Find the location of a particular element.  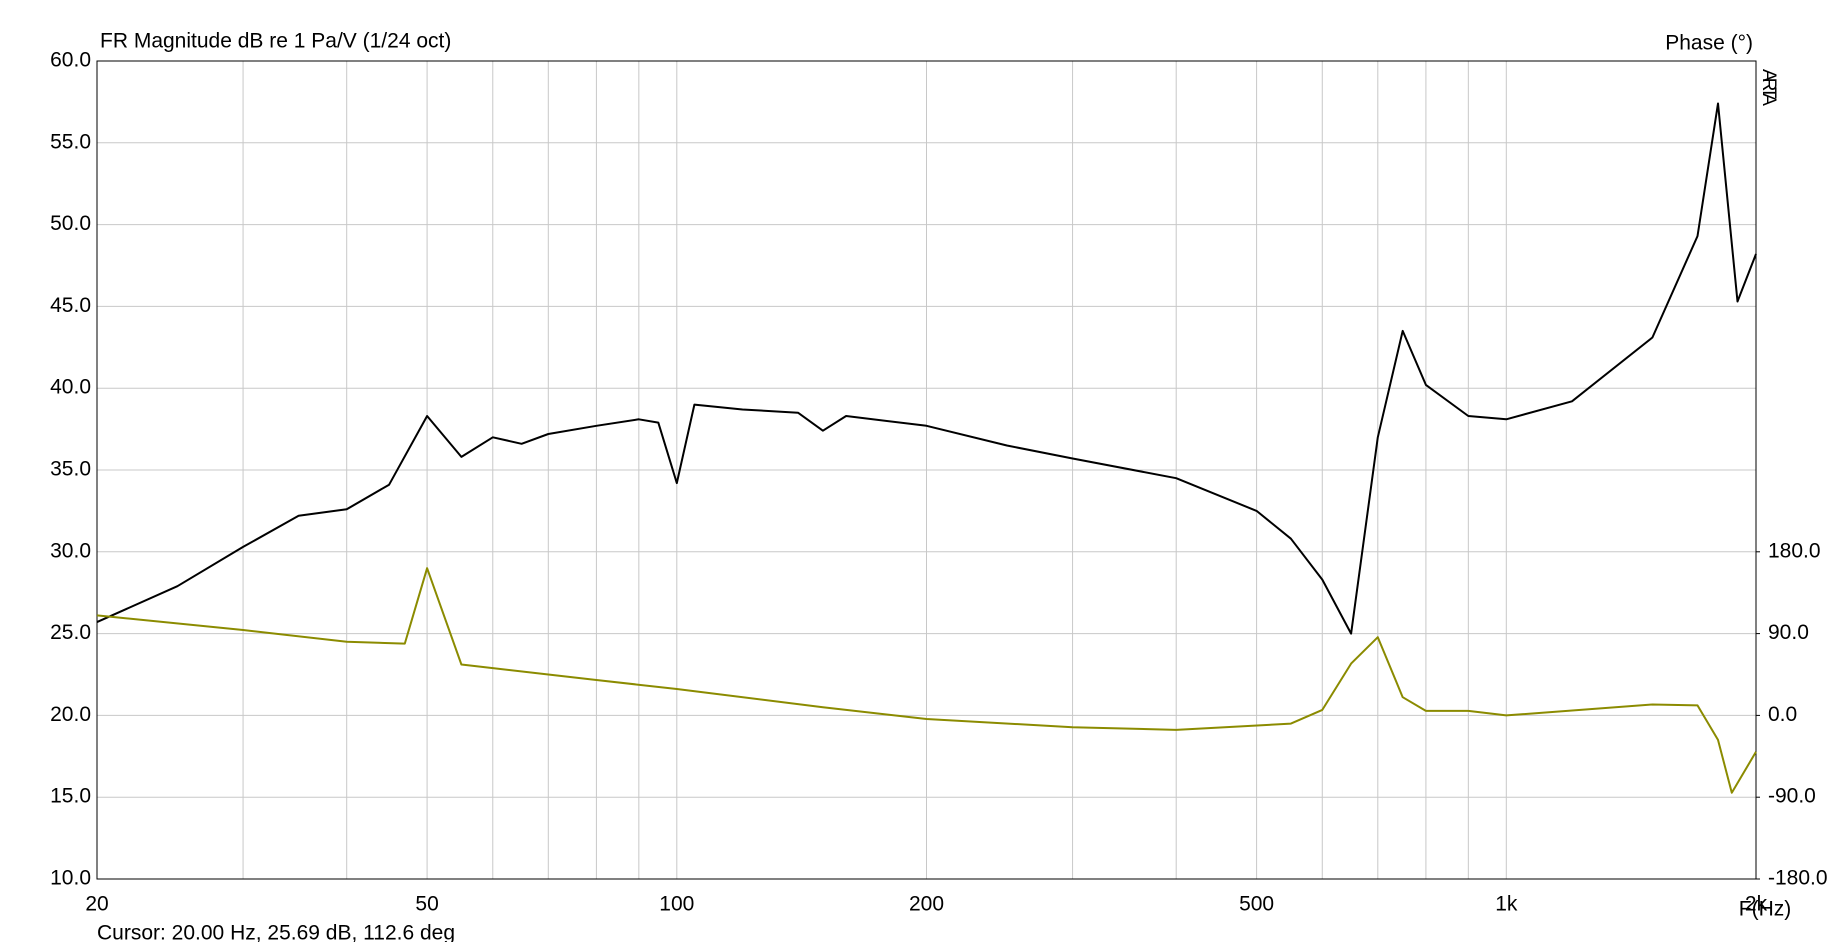

y2-axis-label: Phase (°) is located at coordinates (1709, 43).